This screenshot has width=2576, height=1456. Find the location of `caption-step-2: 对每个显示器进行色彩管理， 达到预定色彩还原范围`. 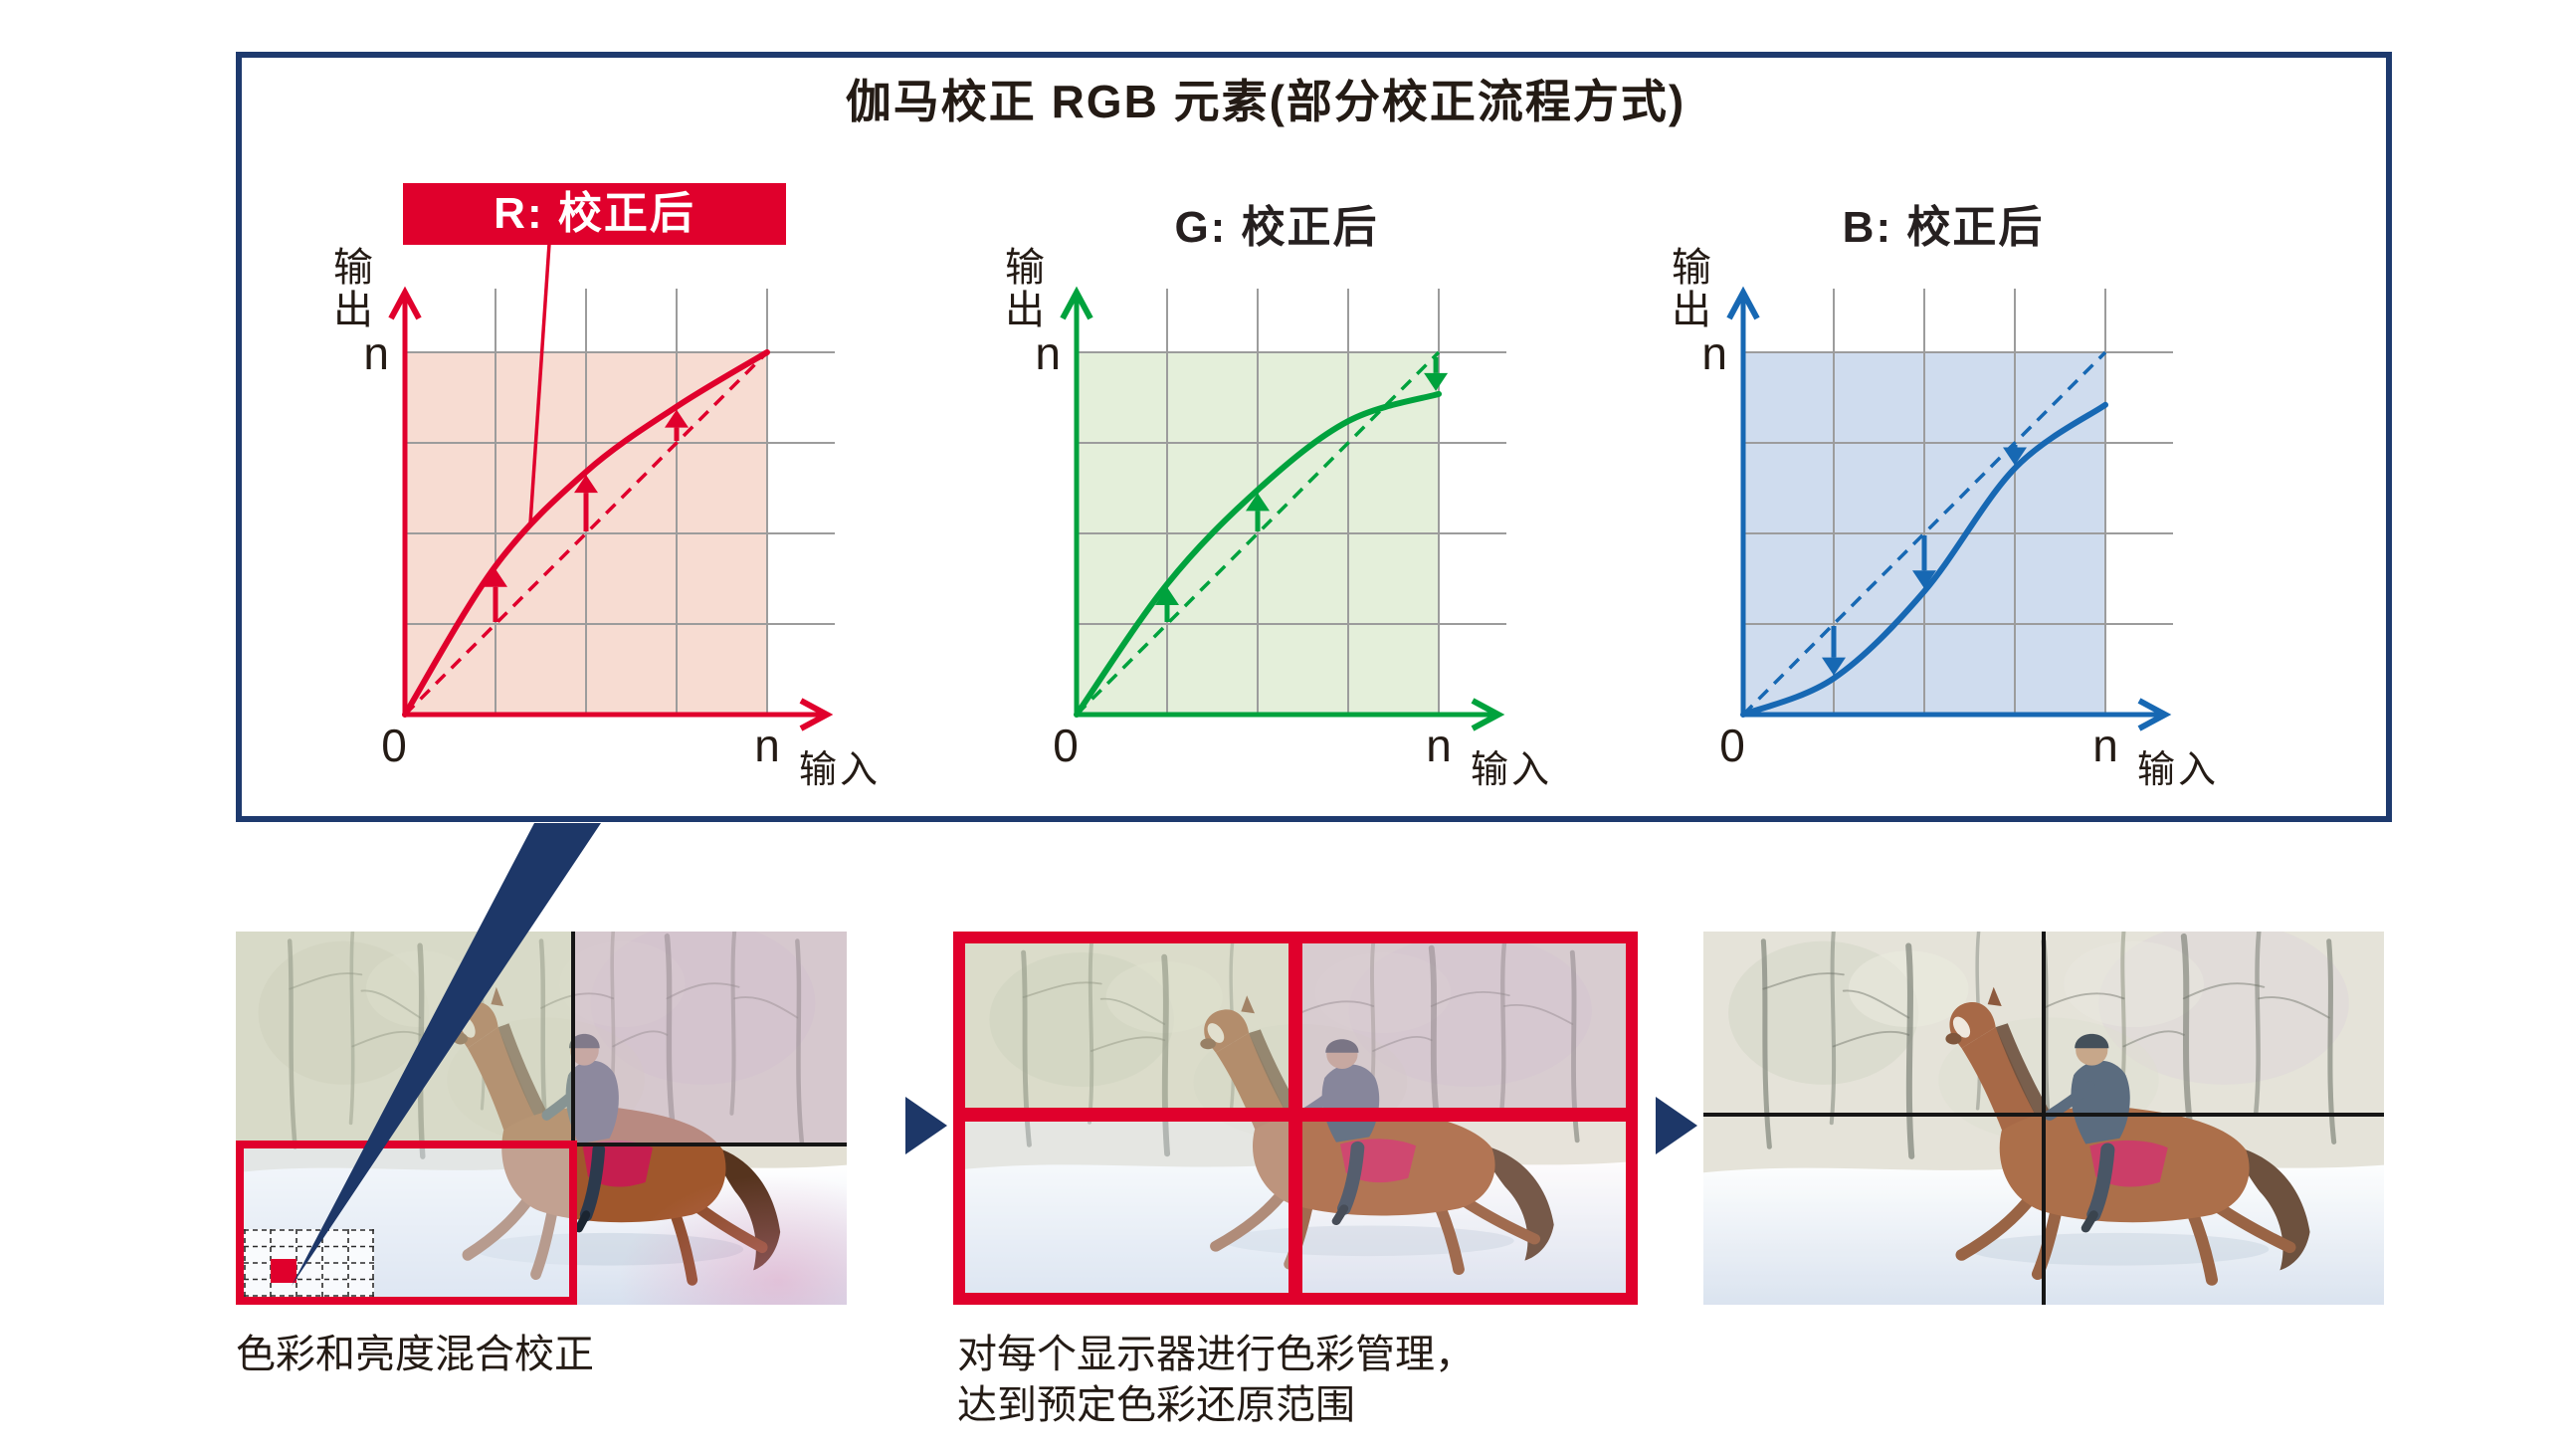

caption-step-2: 对每个显示器进行色彩管理， 达到预定色彩还原范围 is located at coordinates (1216, 1380).